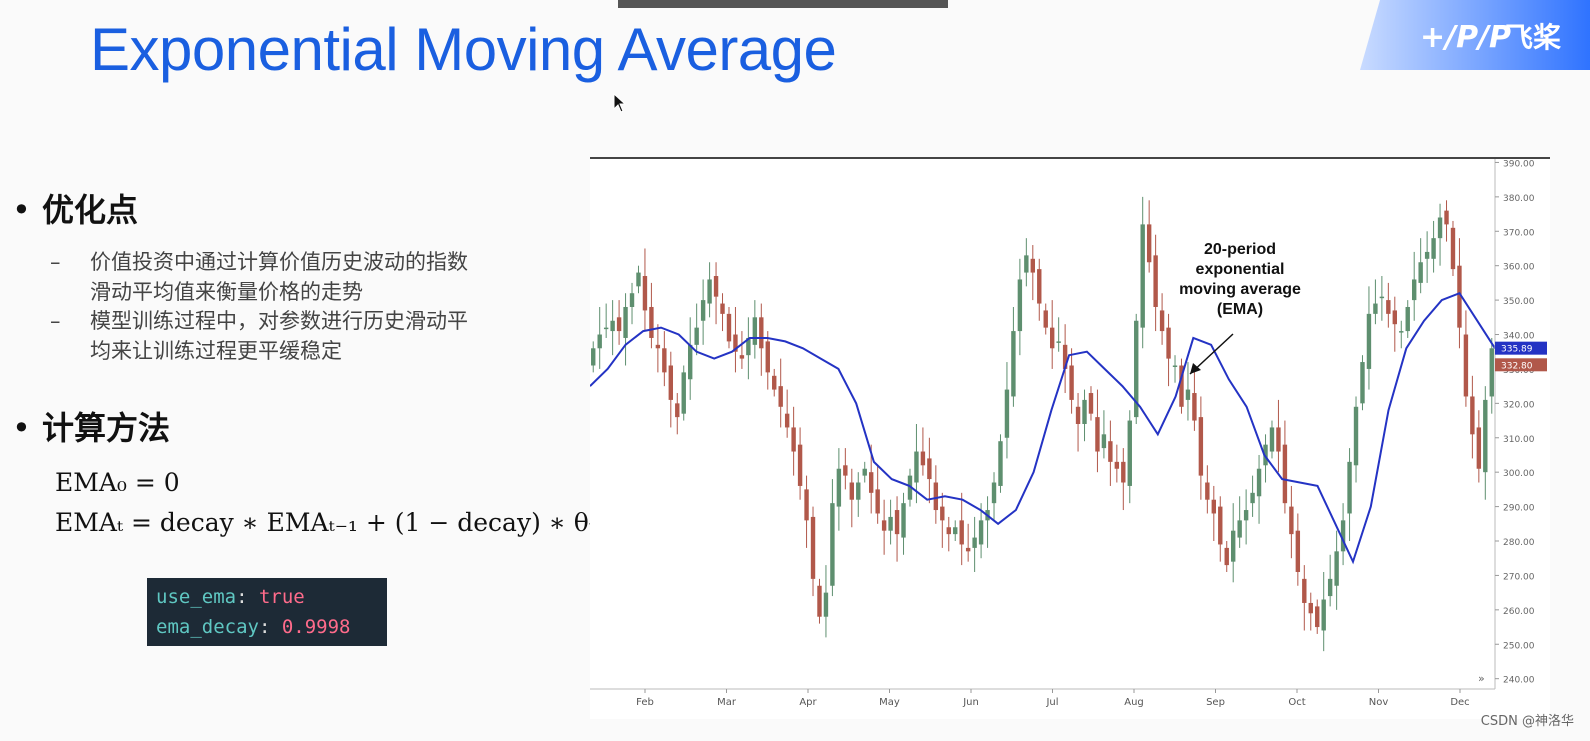 The image size is (1590, 741). What do you see at coordinates (1379, 702) in the screenshot?
I see `x-tick-label: Nov` at bounding box center [1379, 702].